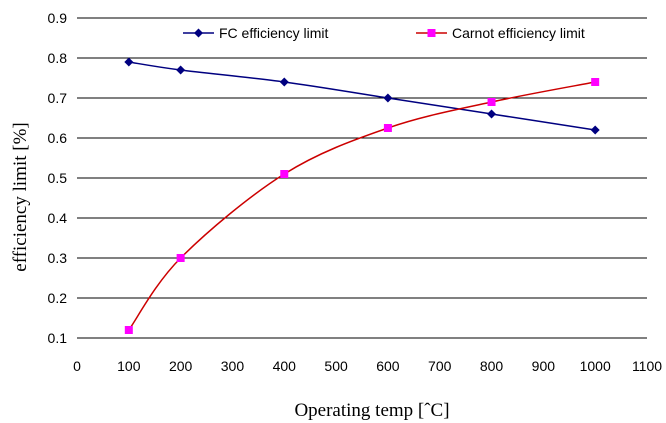 The width and height of the screenshot is (666, 423). What do you see at coordinates (58, 298) in the screenshot?
I see `y-tick-label: 0.2` at bounding box center [58, 298].